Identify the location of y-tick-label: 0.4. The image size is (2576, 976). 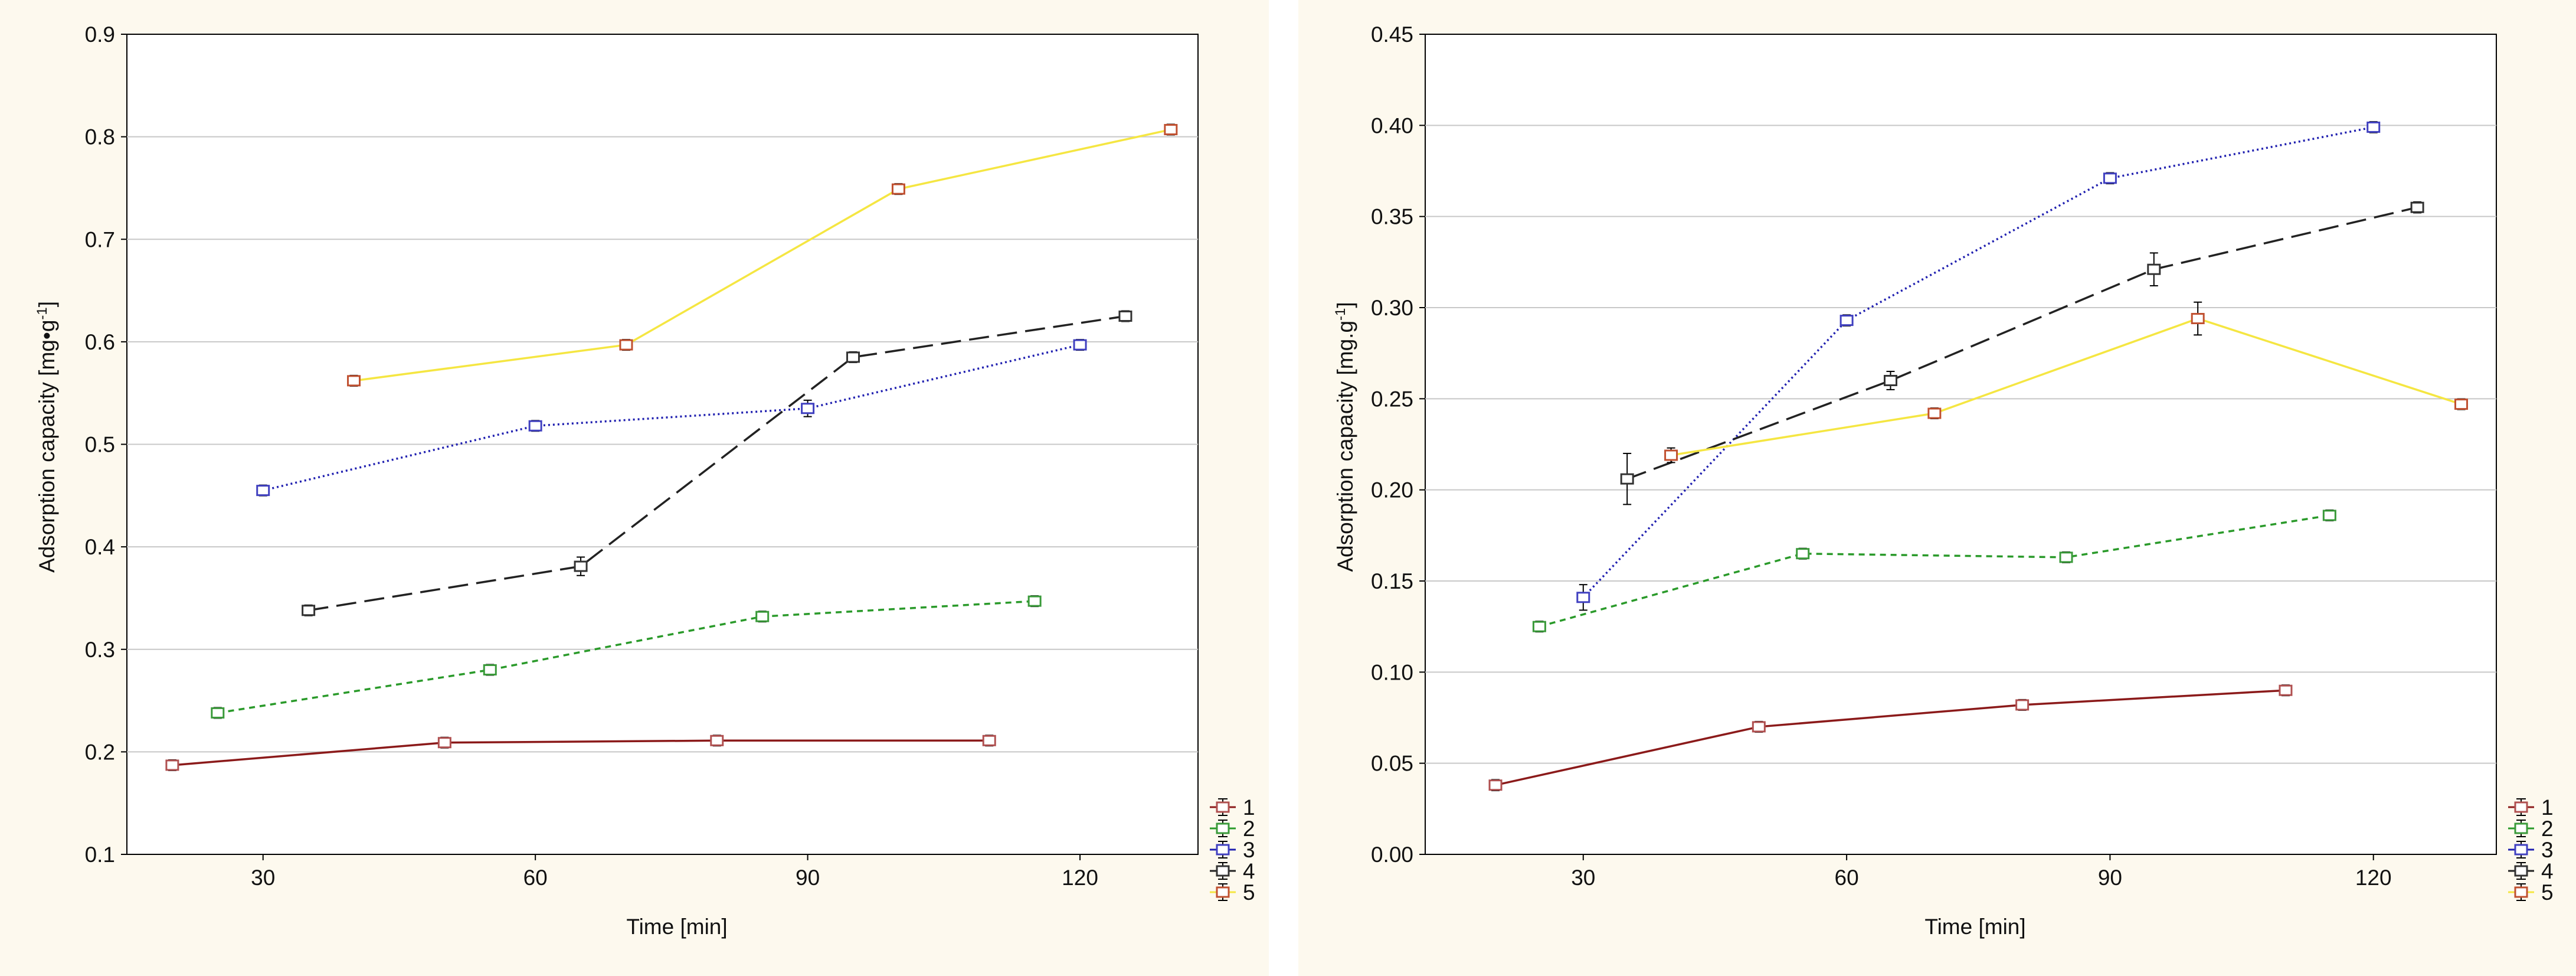
(100, 547).